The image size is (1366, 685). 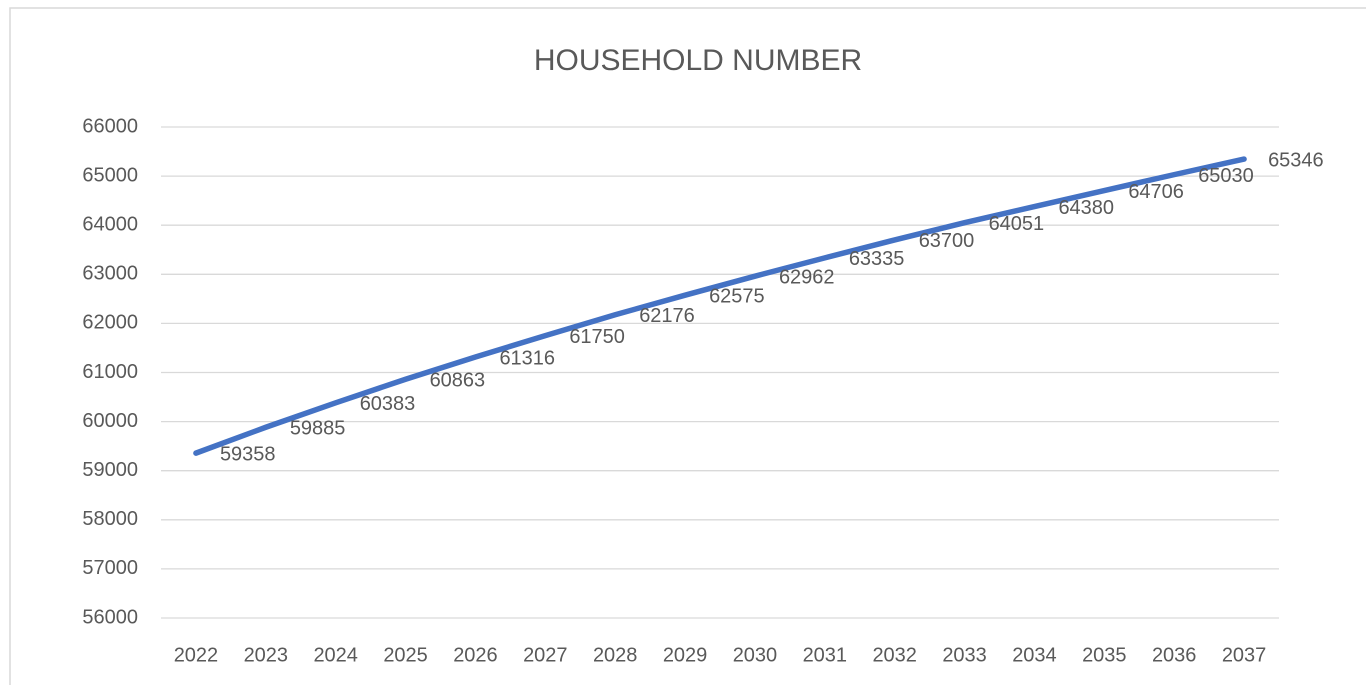 I want to click on x-tick-label: 2024, so click(x=335, y=655).